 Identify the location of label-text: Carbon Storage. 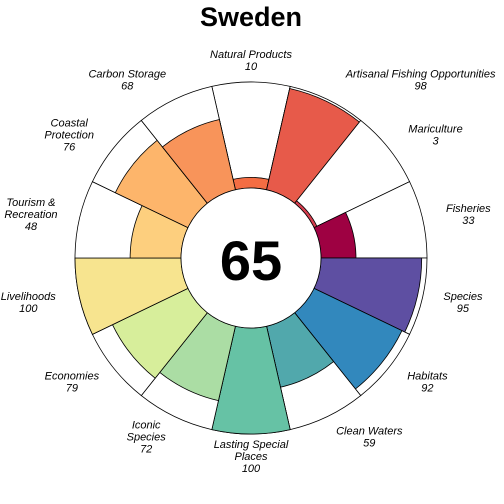
(127, 75).